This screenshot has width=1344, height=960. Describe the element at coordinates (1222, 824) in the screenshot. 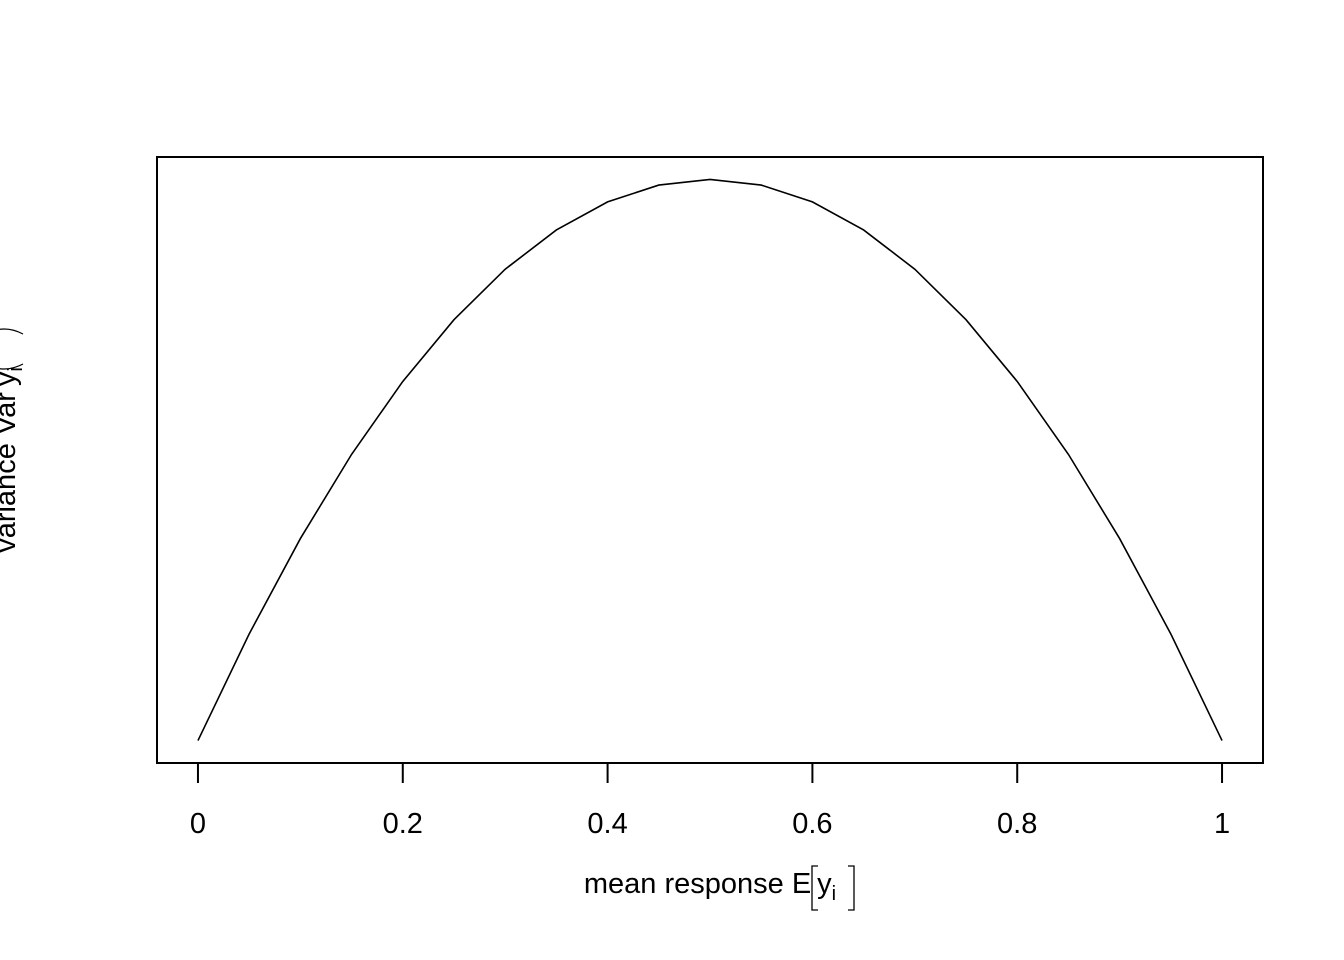

I see `x-tick-label: 1` at that location.